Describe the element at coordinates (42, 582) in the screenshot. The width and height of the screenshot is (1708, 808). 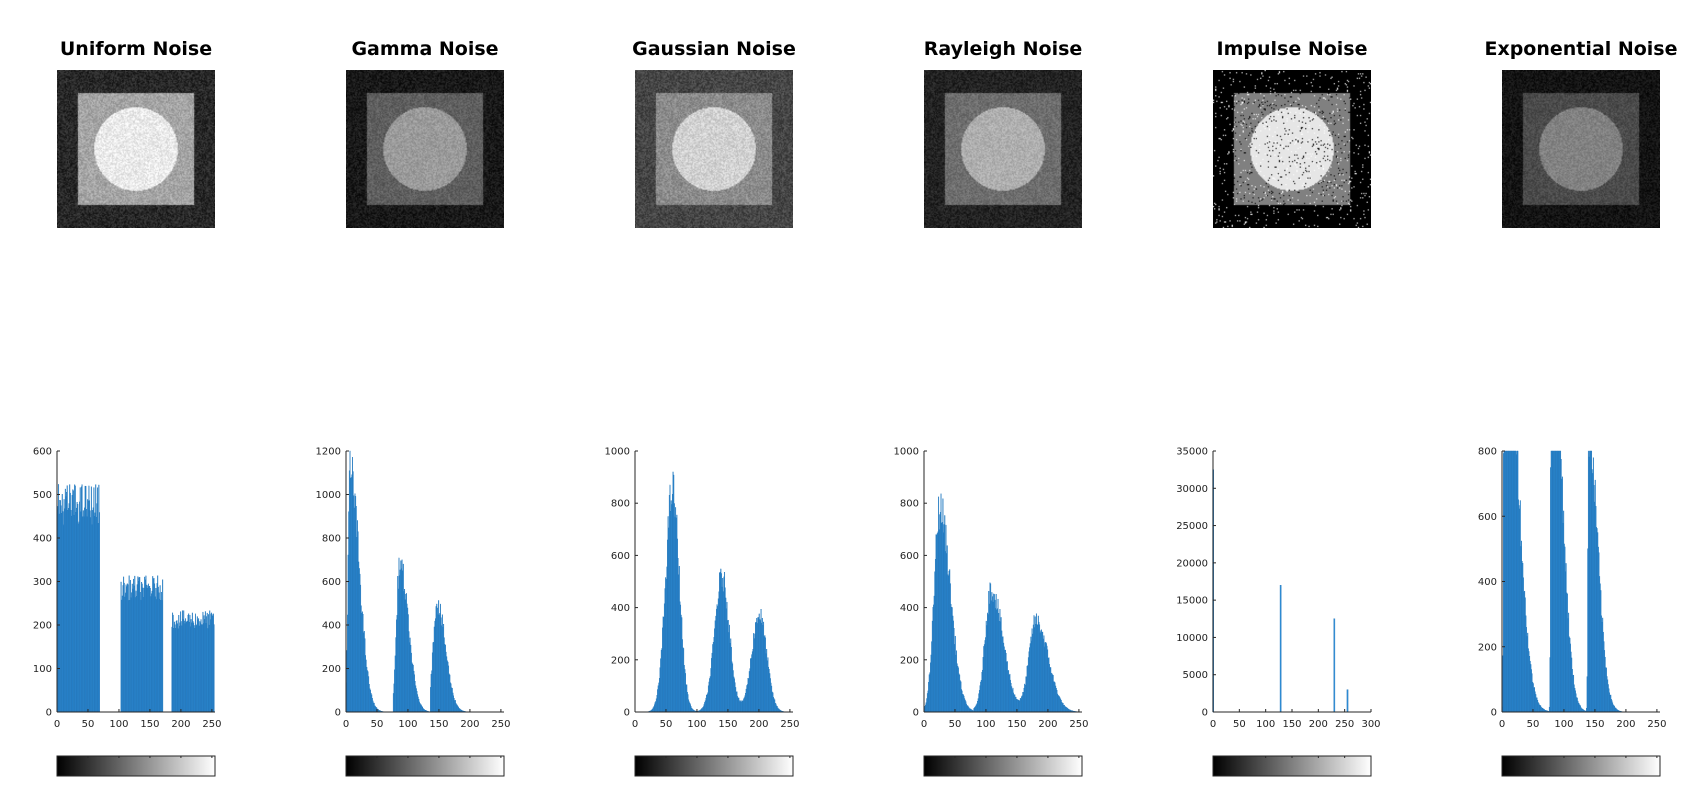
I see `y-tick-label: 300` at that location.